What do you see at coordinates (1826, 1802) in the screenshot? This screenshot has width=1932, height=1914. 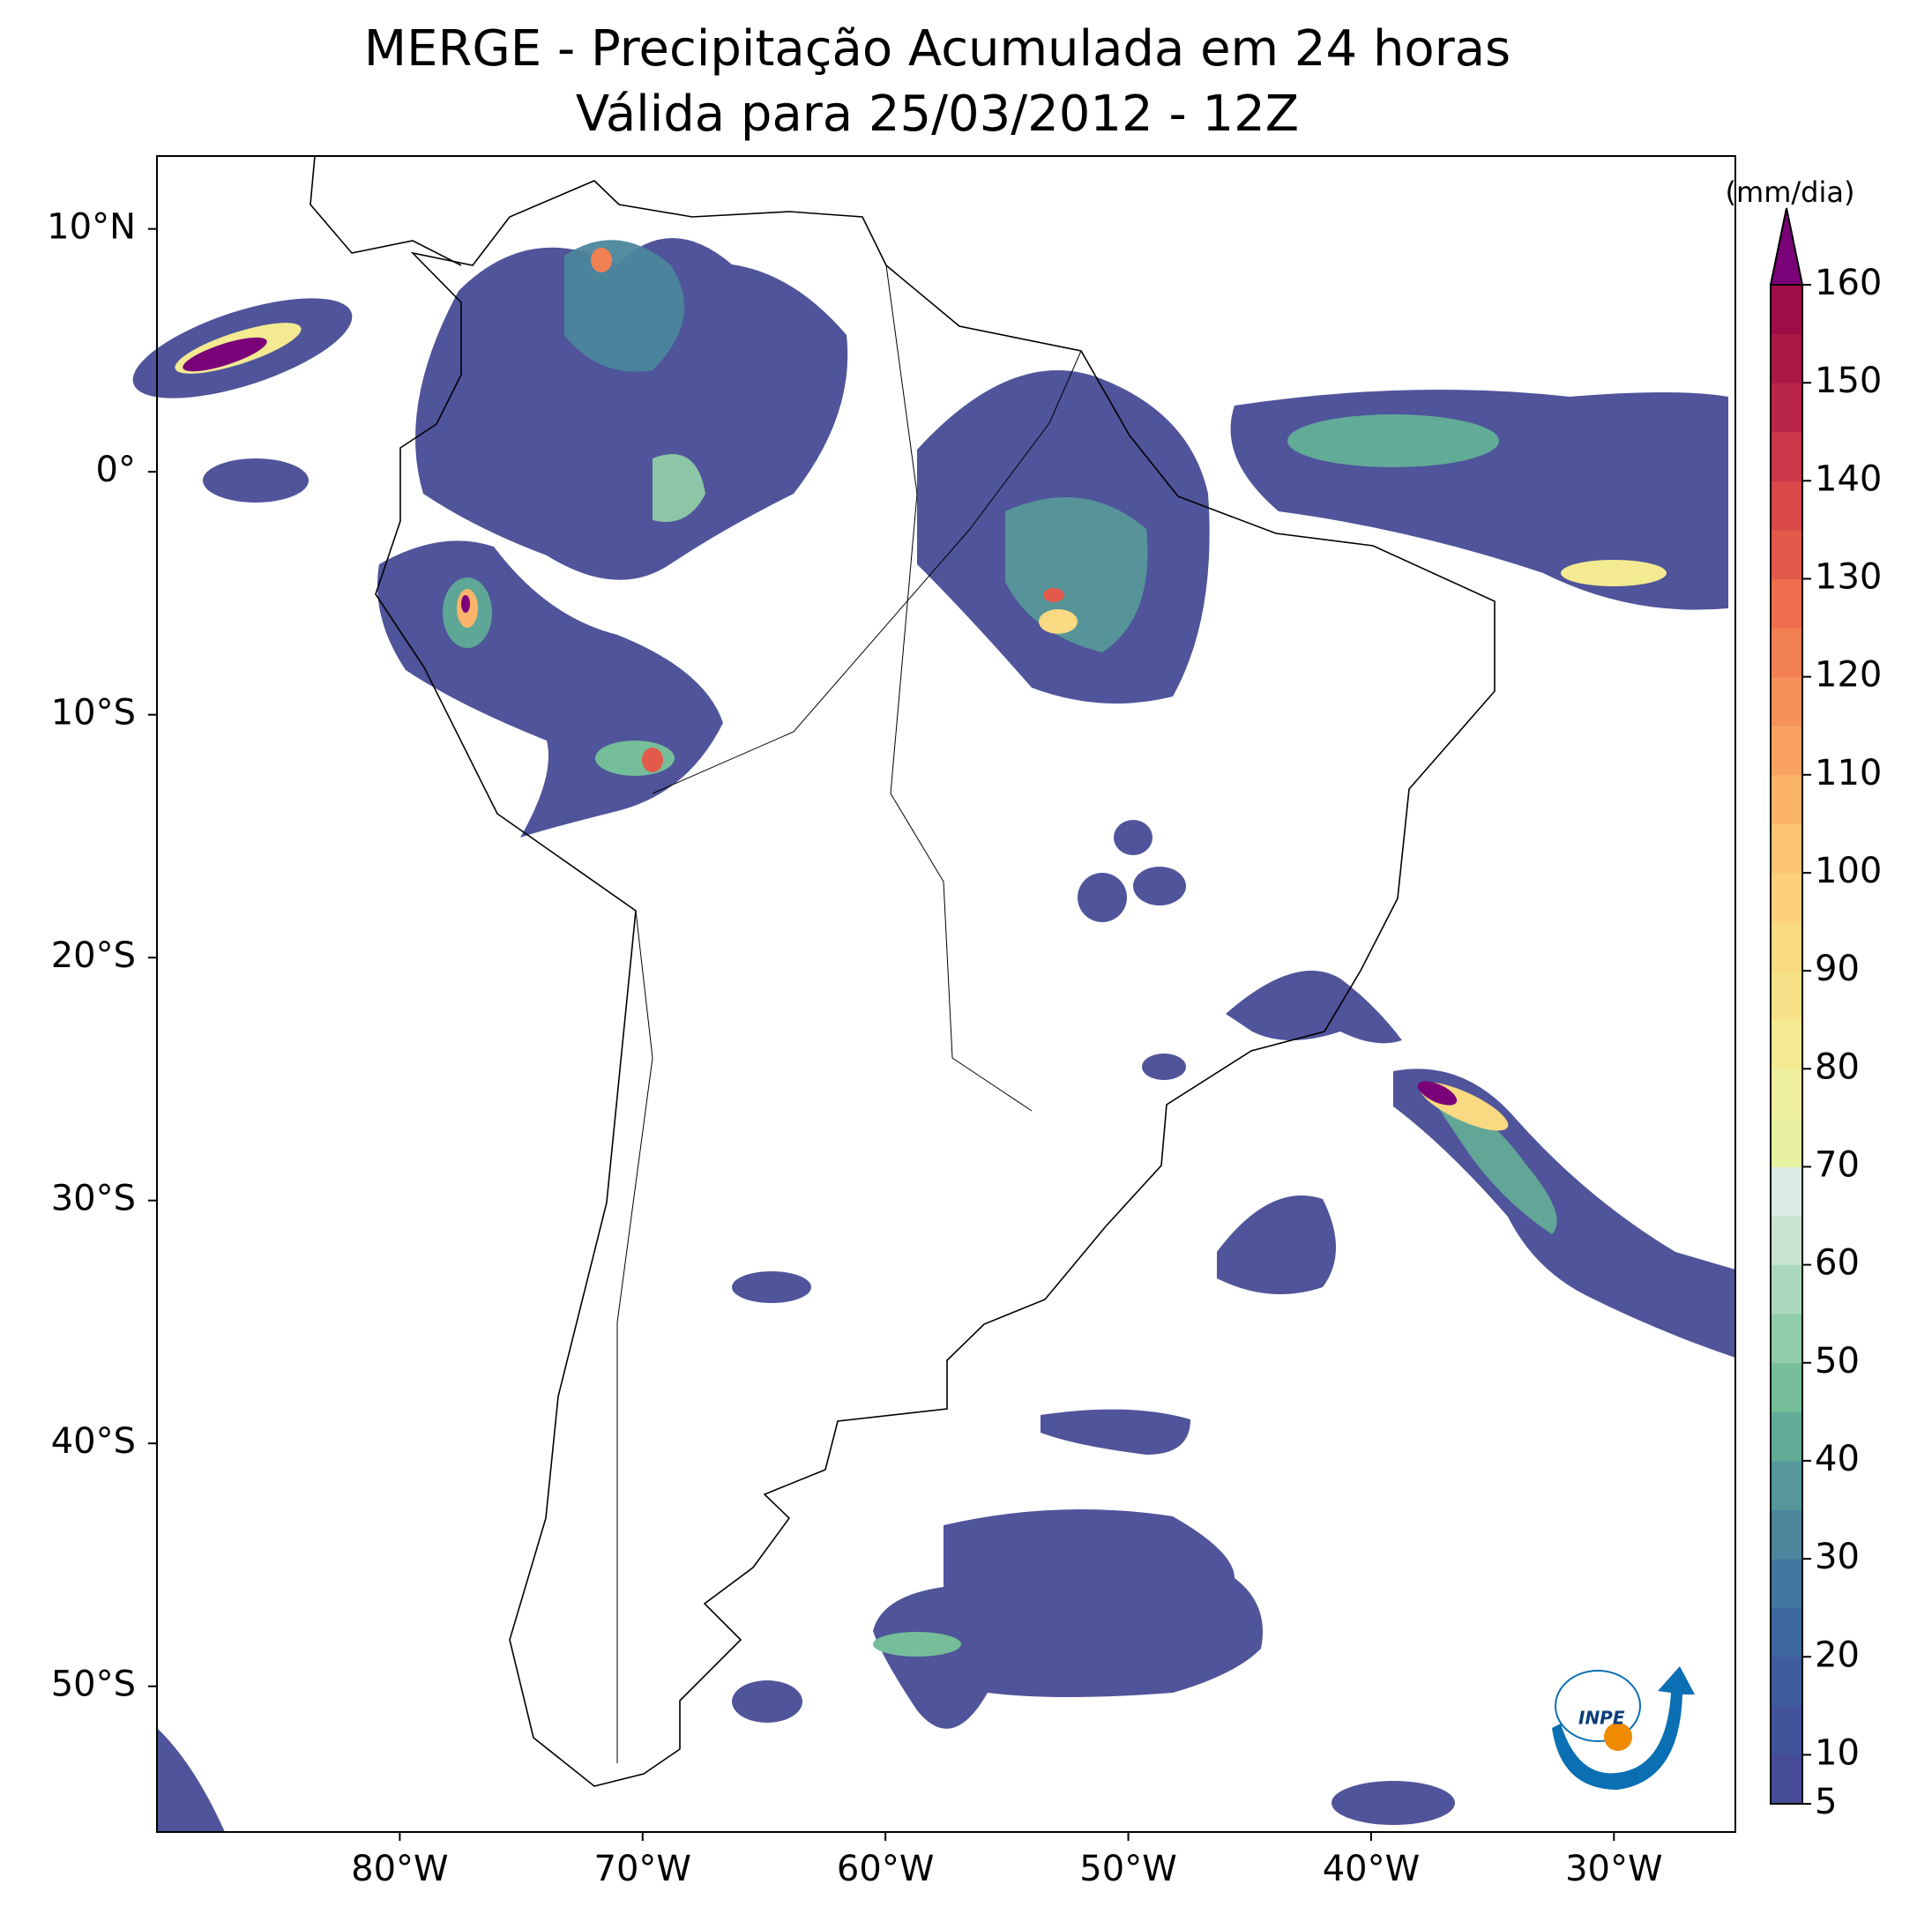 I see `colorbar-tick-label: 5` at bounding box center [1826, 1802].